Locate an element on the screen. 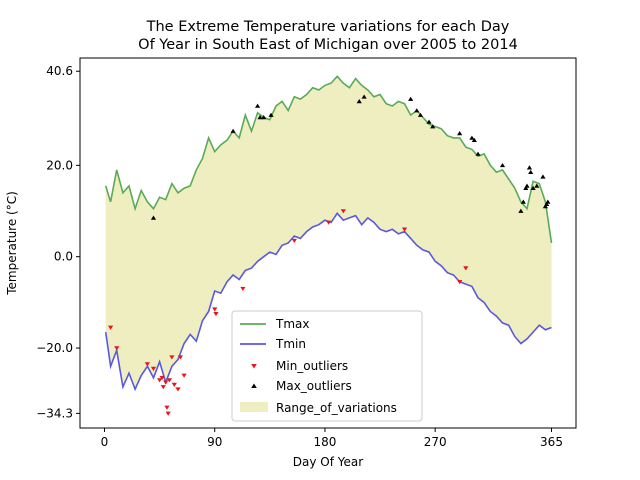 Image resolution: width=640 pixels, height=480 pixels. x-tick-label: 270 is located at coordinates (435, 442).